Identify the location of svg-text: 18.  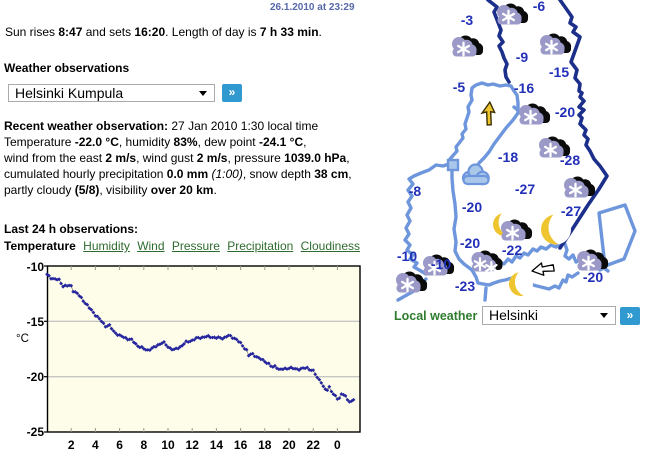
(265, 445).